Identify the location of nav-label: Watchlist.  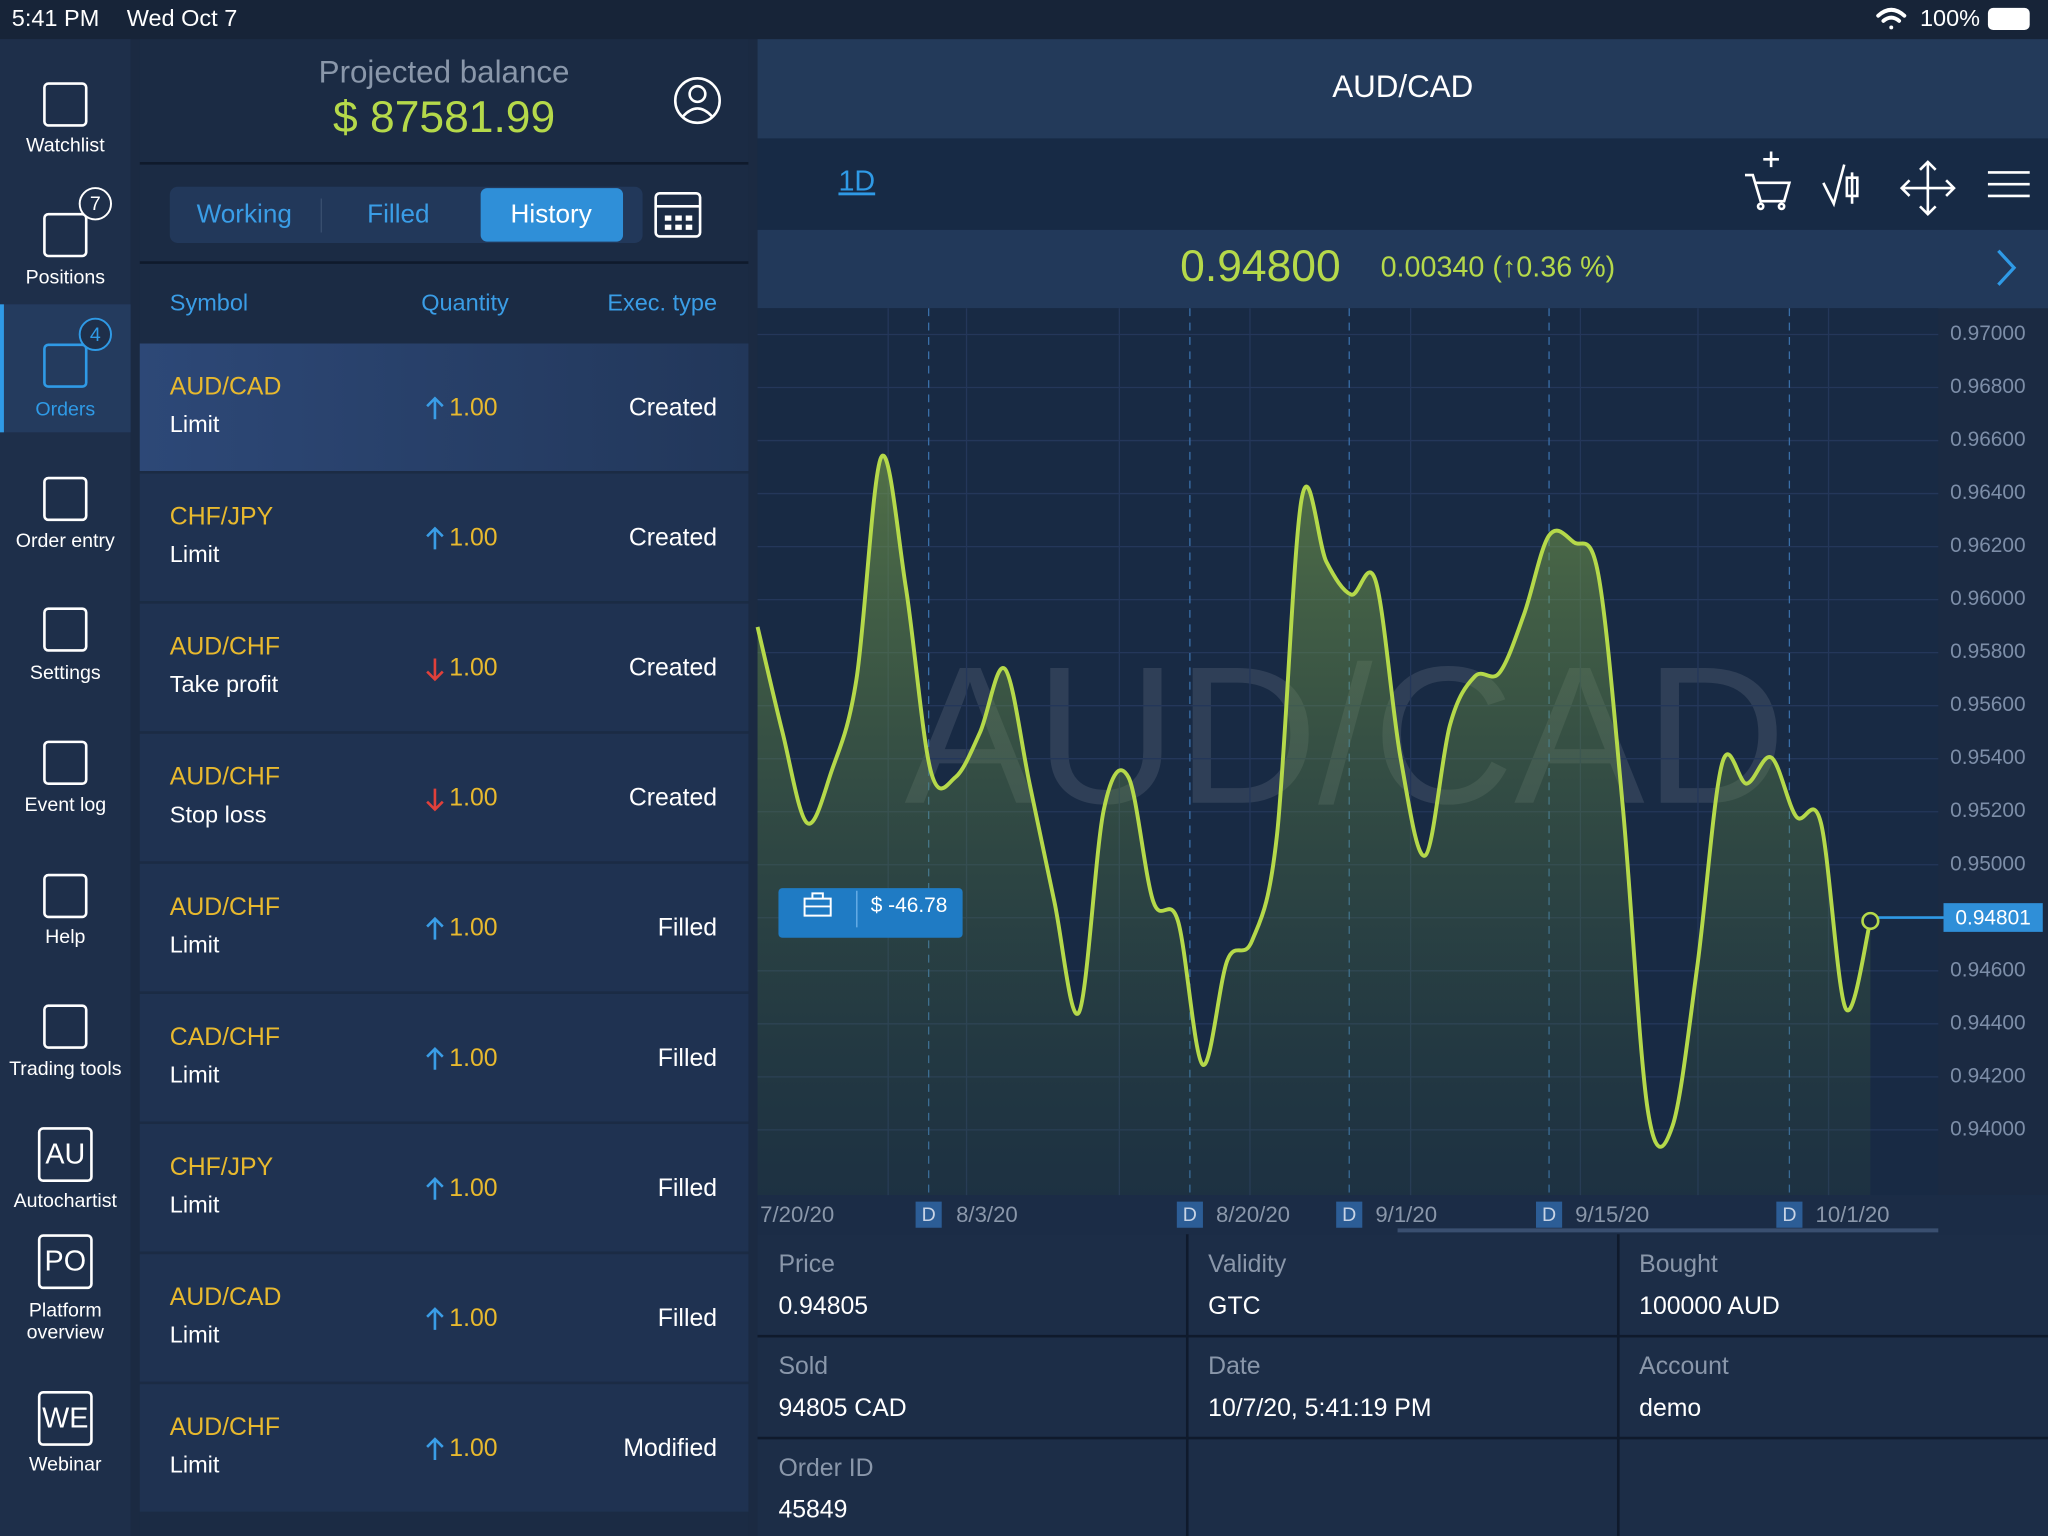
(65, 145).